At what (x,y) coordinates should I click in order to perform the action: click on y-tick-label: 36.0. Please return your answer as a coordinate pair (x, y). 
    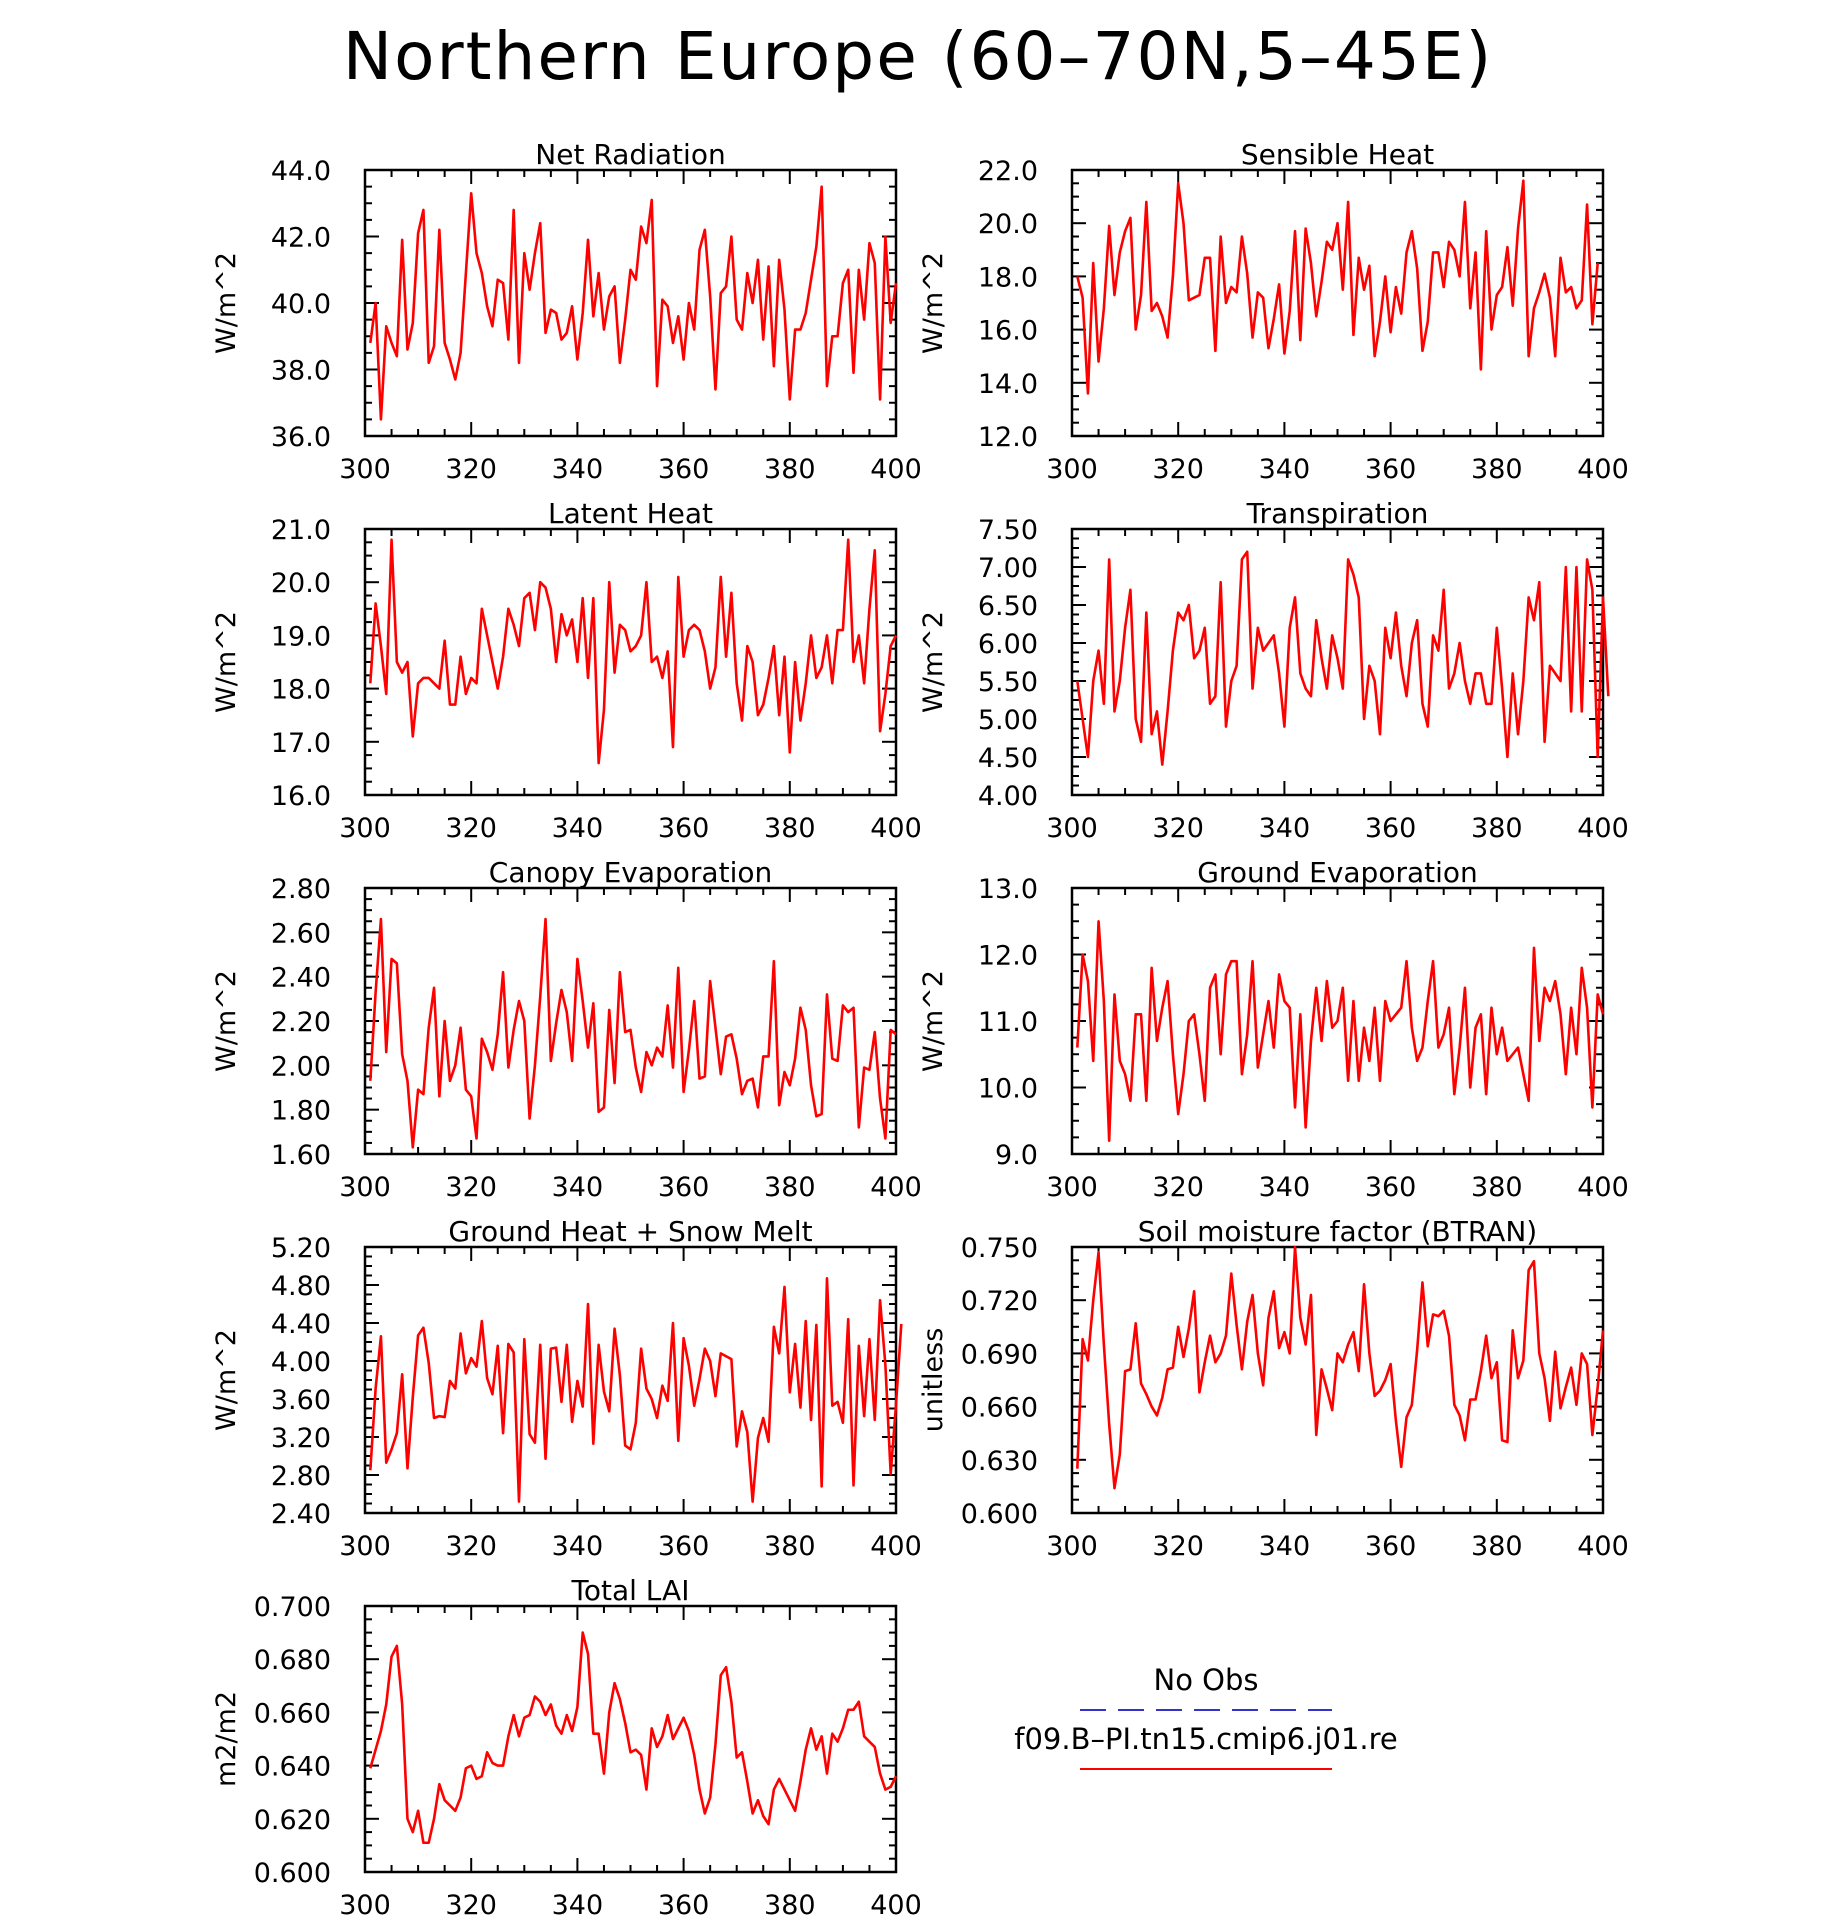
    Looking at the image, I should click on (301, 437).